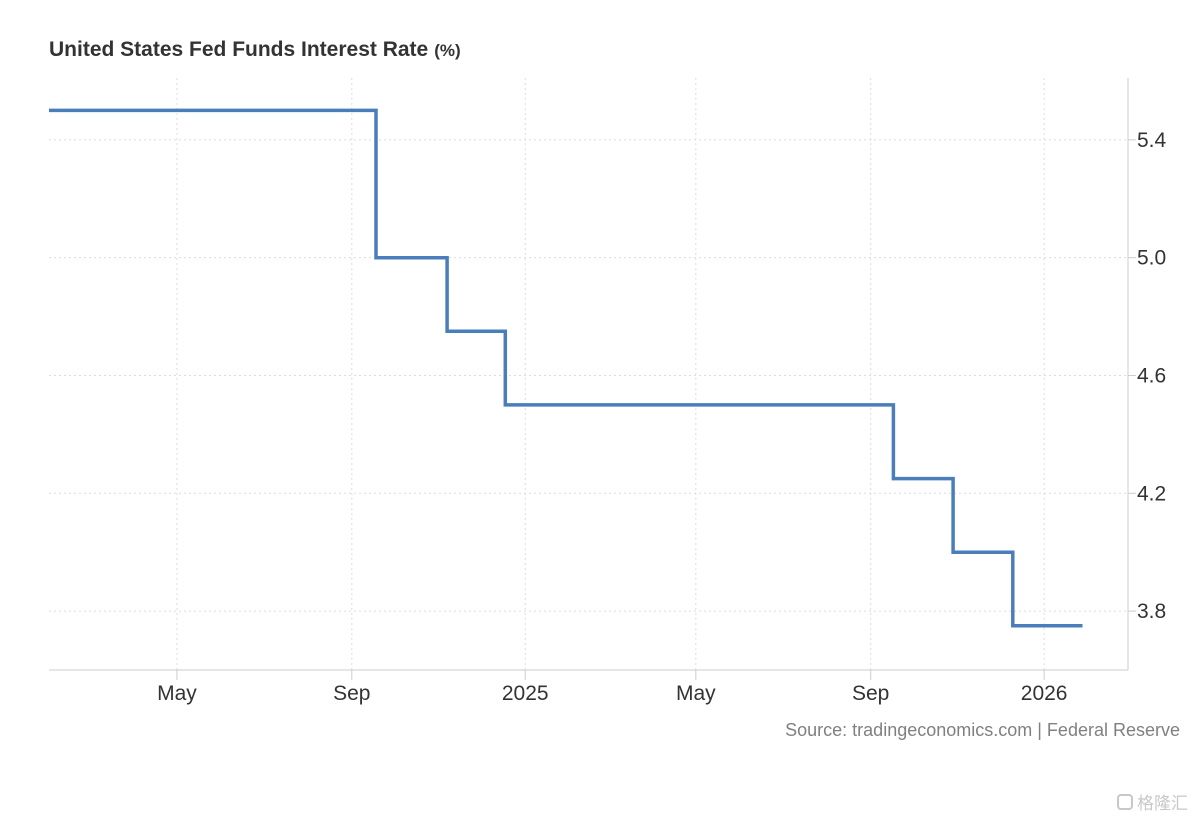 The height and width of the screenshot is (820, 1200). Describe the element at coordinates (1151, 258) in the screenshot. I see `y-tick-label: 5.0` at that location.